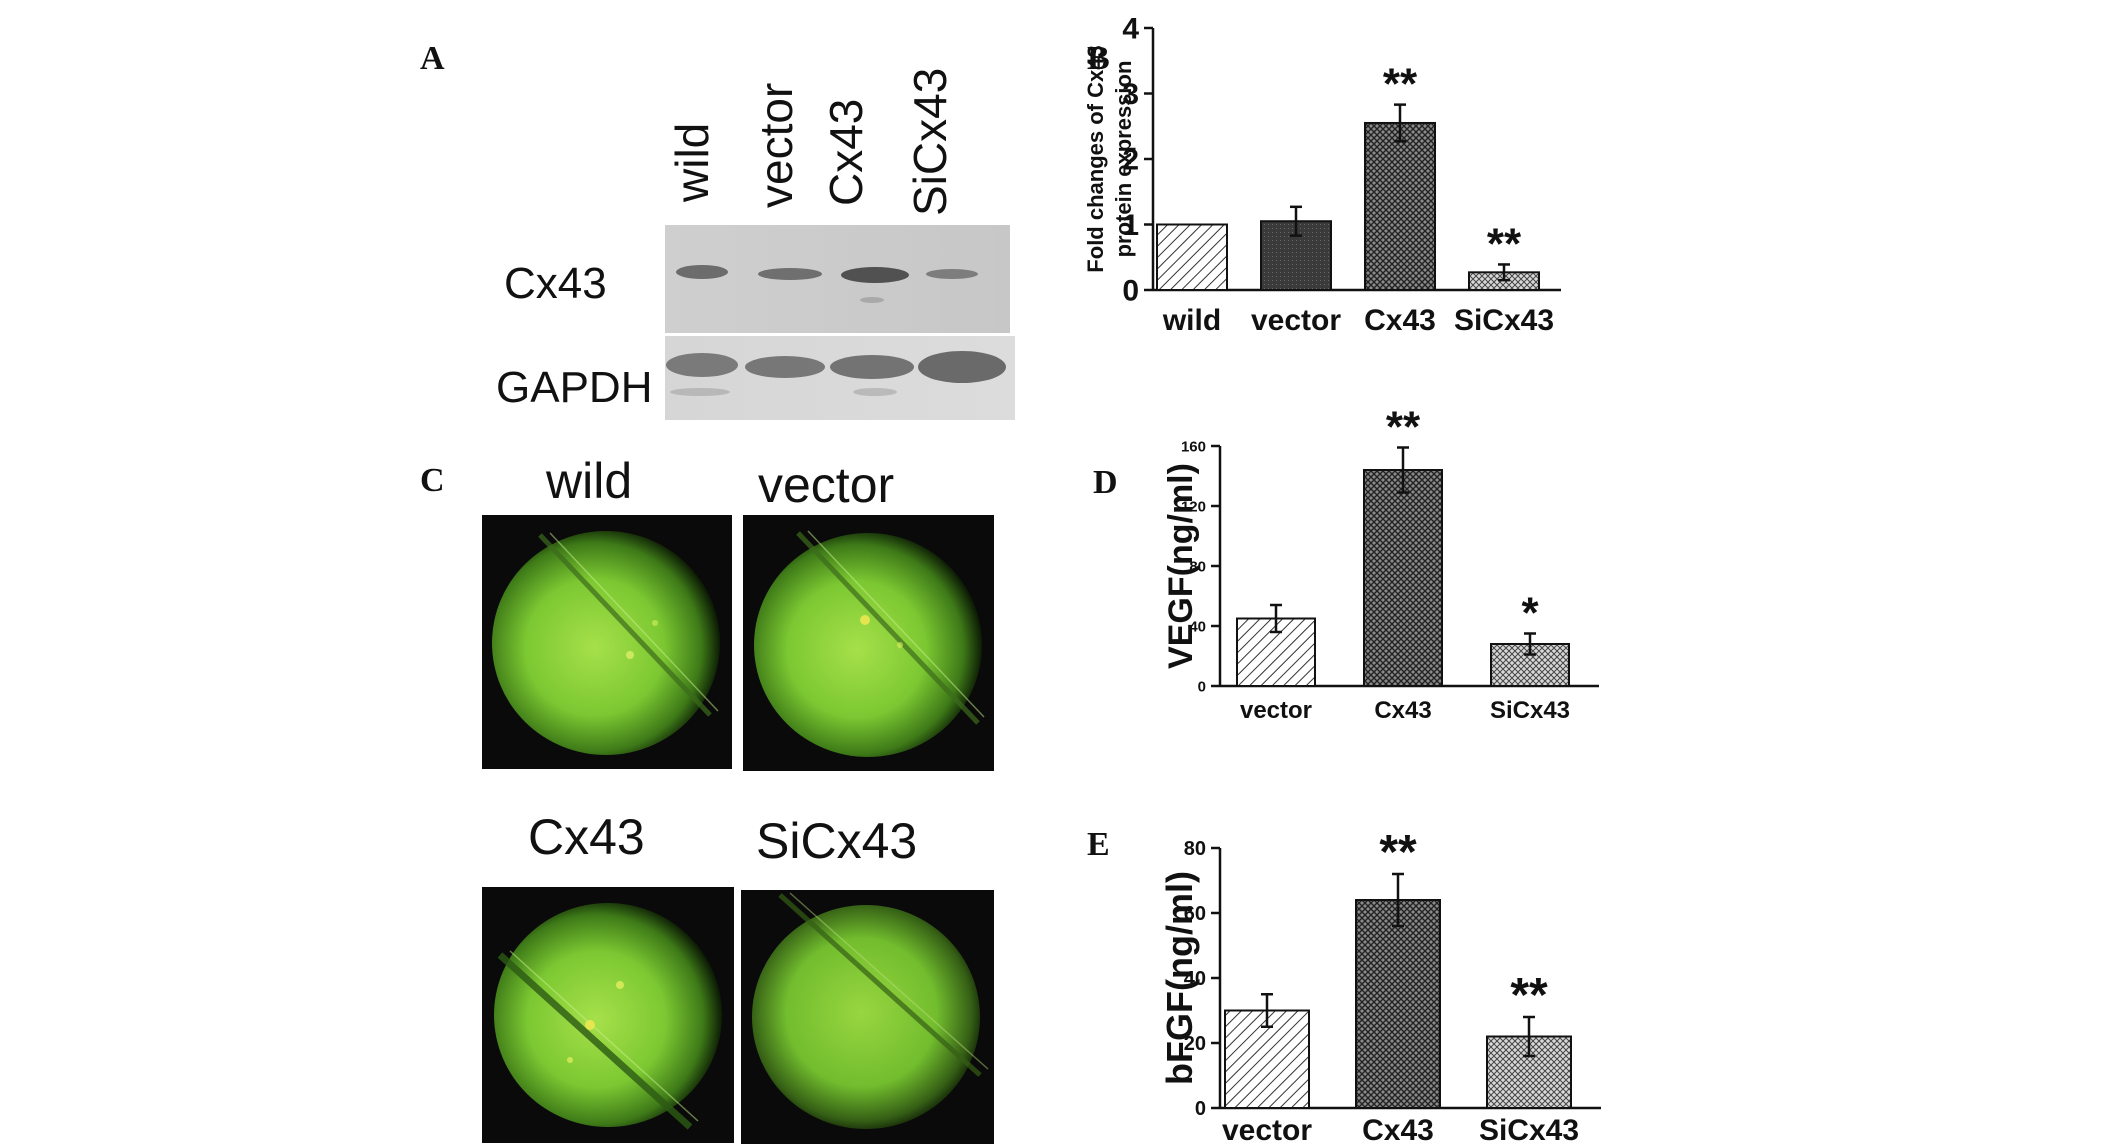 This screenshot has width=2126, height=1145. I want to click on y-tick-label: 120, so click(1193, 506).